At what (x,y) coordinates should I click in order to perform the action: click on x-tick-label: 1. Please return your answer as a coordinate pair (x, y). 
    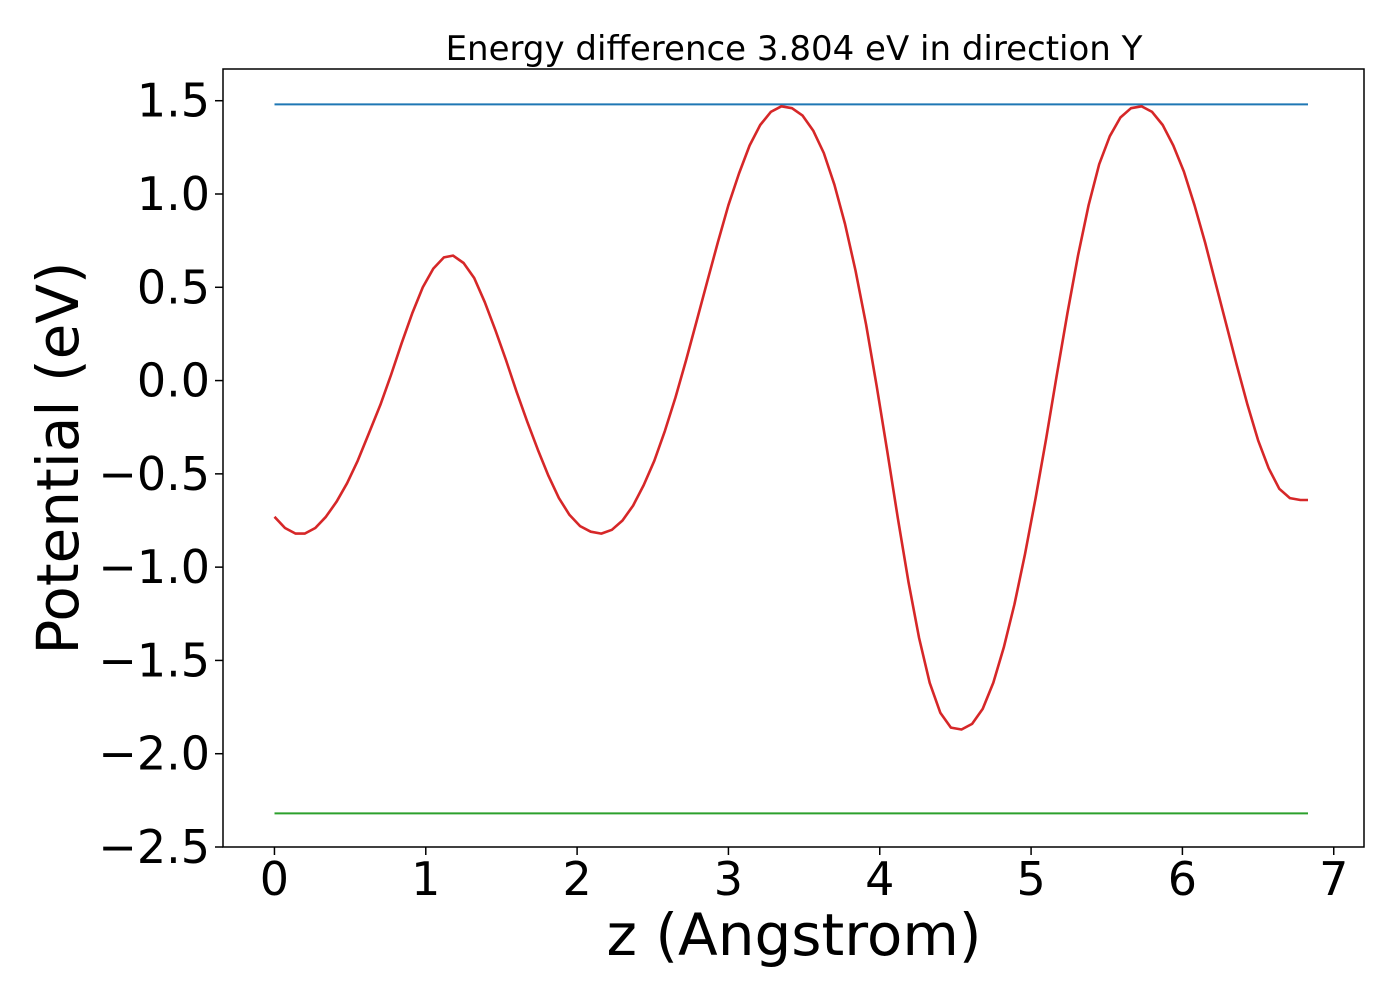
    Looking at the image, I should click on (425, 879).